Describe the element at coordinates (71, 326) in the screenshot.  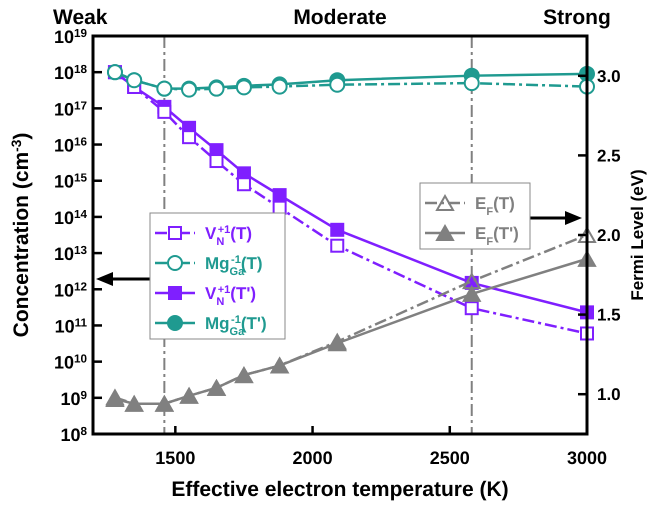
I see `y-tick-label: 10$^{11}$` at that location.